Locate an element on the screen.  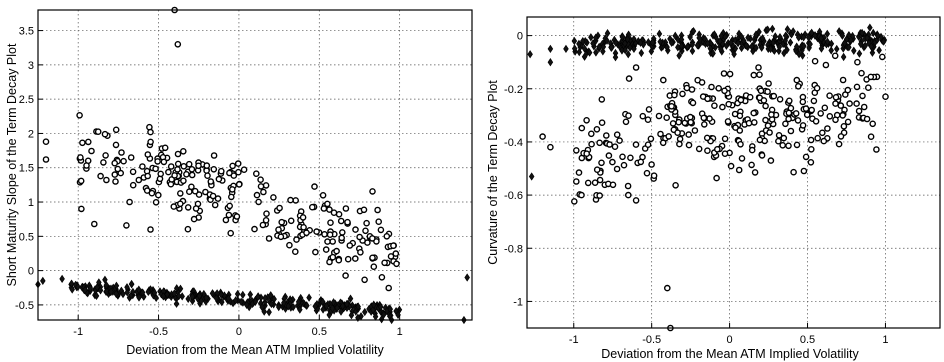
y-tick-label: 0.5 is located at coordinates (26, 237).